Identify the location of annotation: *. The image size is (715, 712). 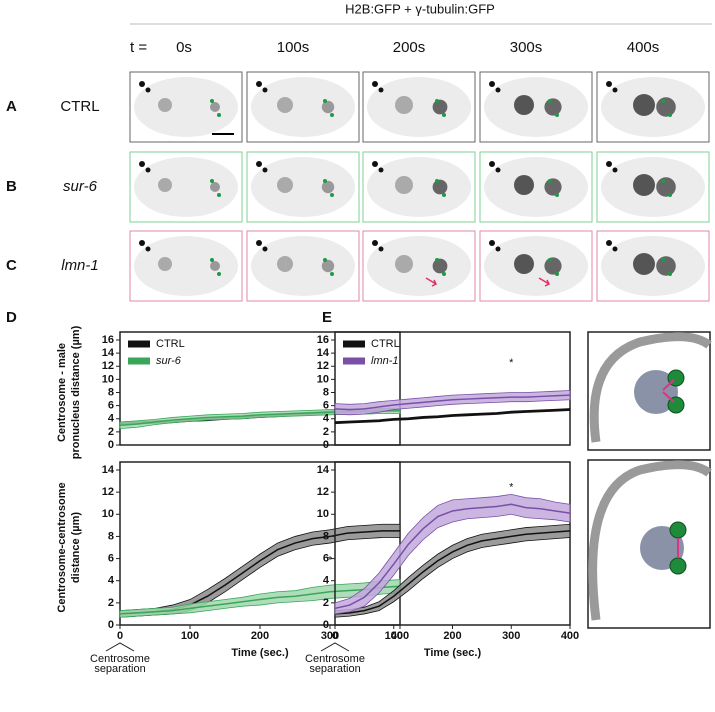
(511, 488).